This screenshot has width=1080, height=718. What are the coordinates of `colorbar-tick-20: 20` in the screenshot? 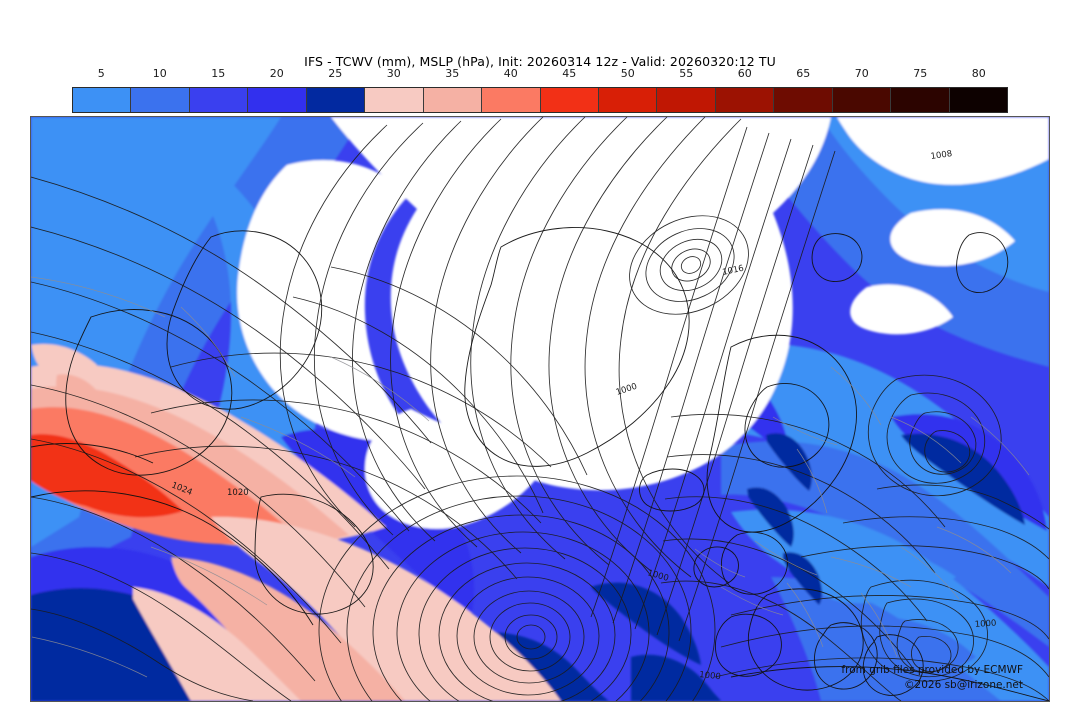 It's located at (276, 73).